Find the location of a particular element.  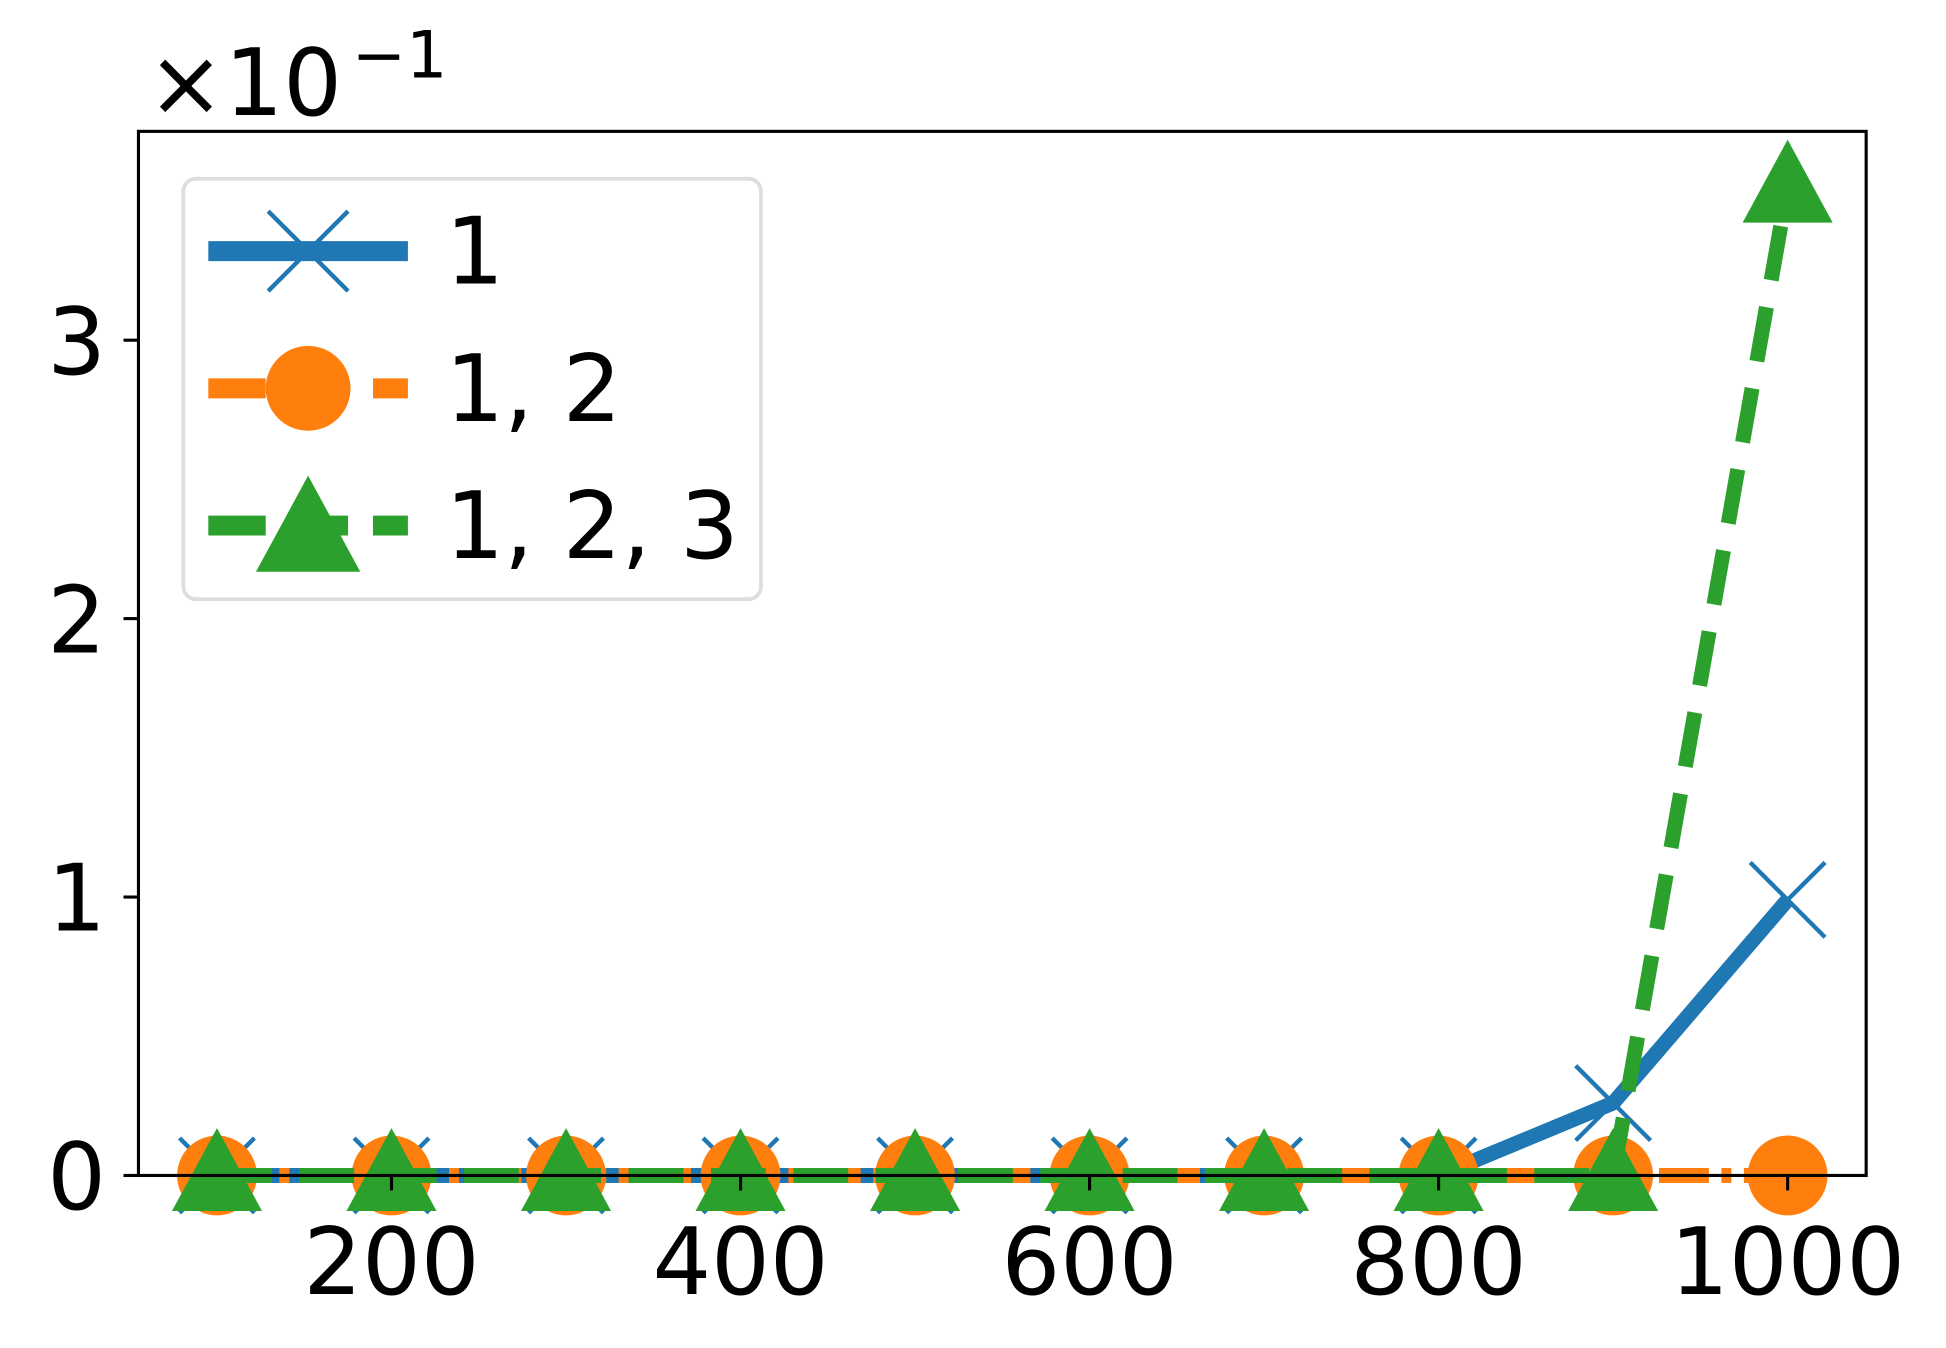

y-tick-label: 0 is located at coordinates (76, 1177).